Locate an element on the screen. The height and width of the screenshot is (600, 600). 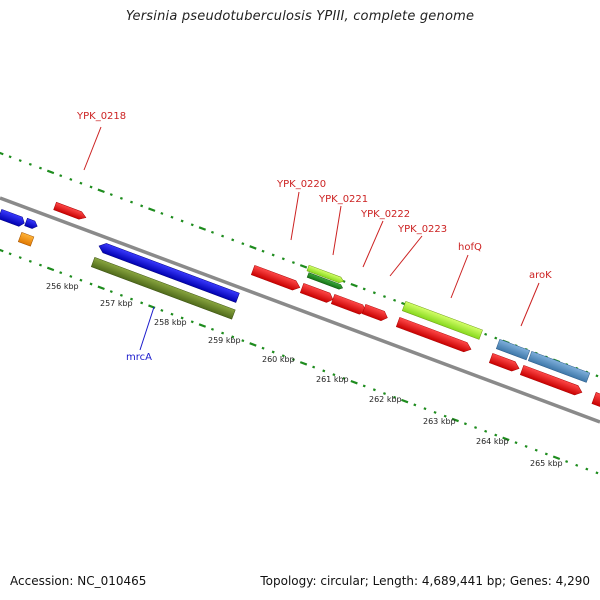
gene-label-arok: aroK is located at coordinates (540, 275).